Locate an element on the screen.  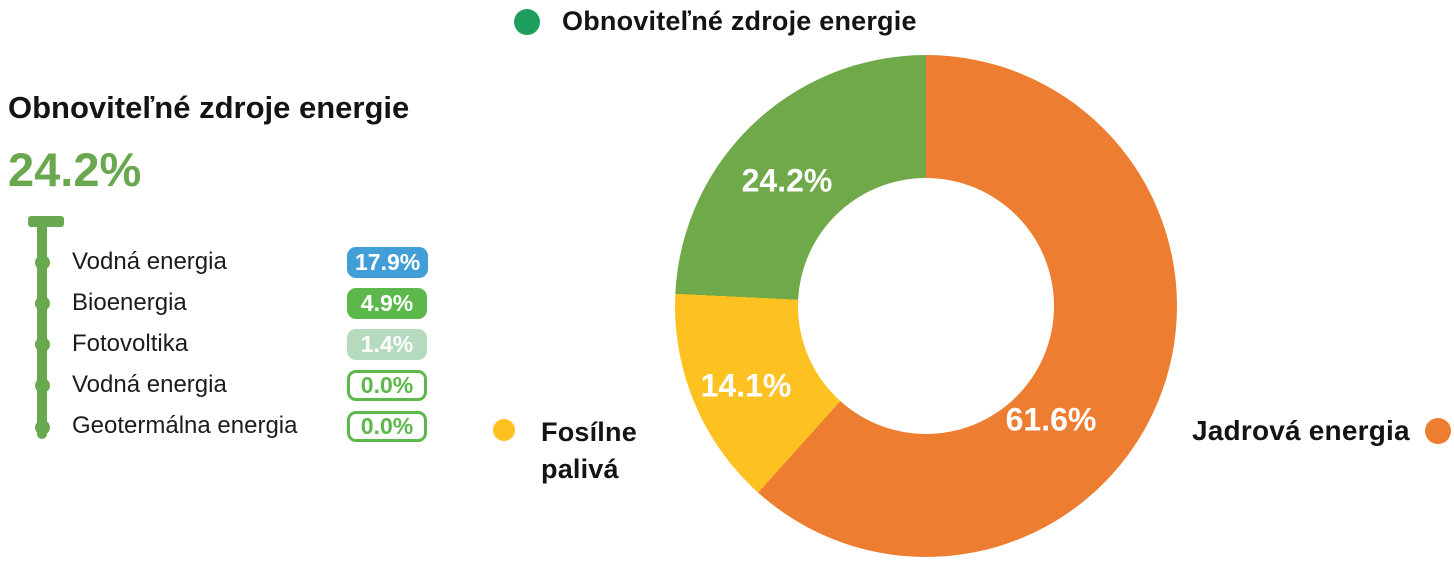
connector-vertical-line is located at coordinates (42, 328).